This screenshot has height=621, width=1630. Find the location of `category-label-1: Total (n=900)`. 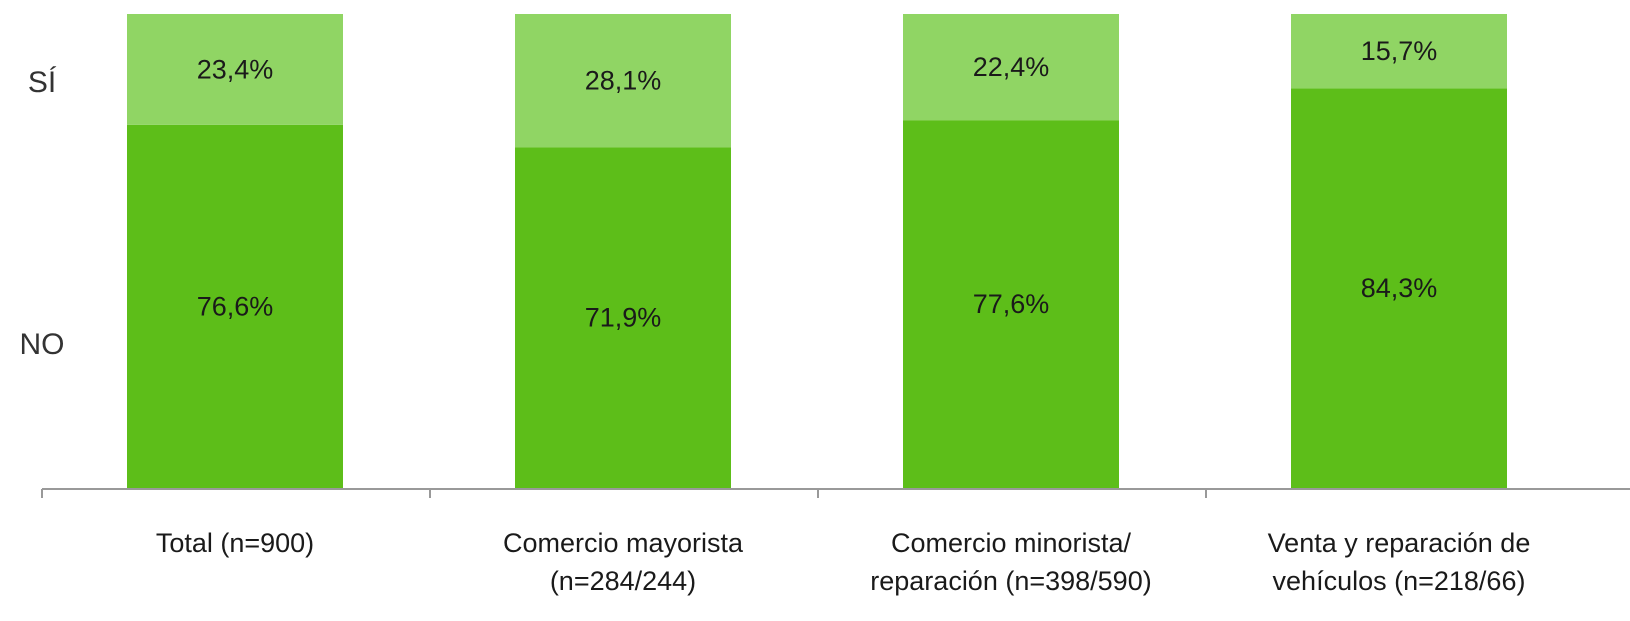

category-label-1: Total (n=900) is located at coordinates (235, 543).